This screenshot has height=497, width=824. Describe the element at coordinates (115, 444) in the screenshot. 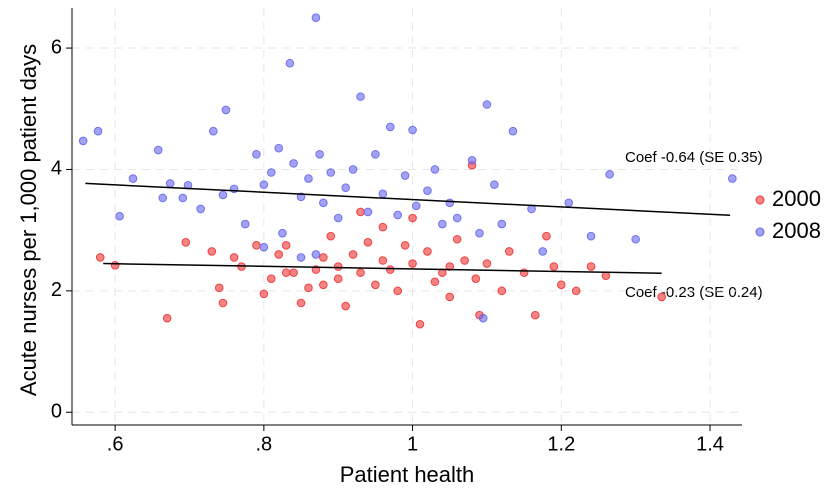

I see `x-tick-label: .6` at that location.